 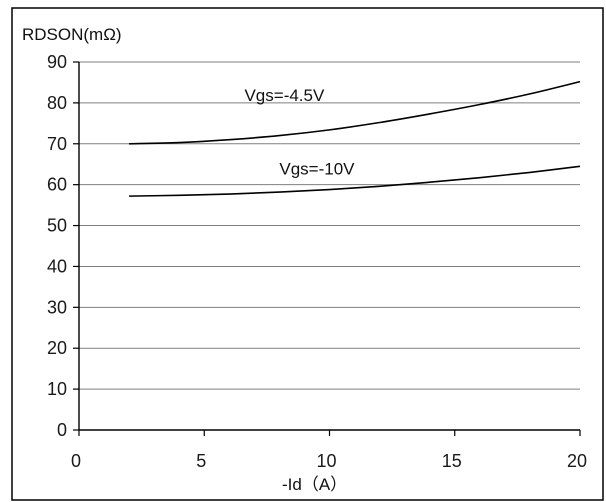 What do you see at coordinates (314, 484) in the screenshot?
I see `x-axis-label: -Id（A）` at bounding box center [314, 484].